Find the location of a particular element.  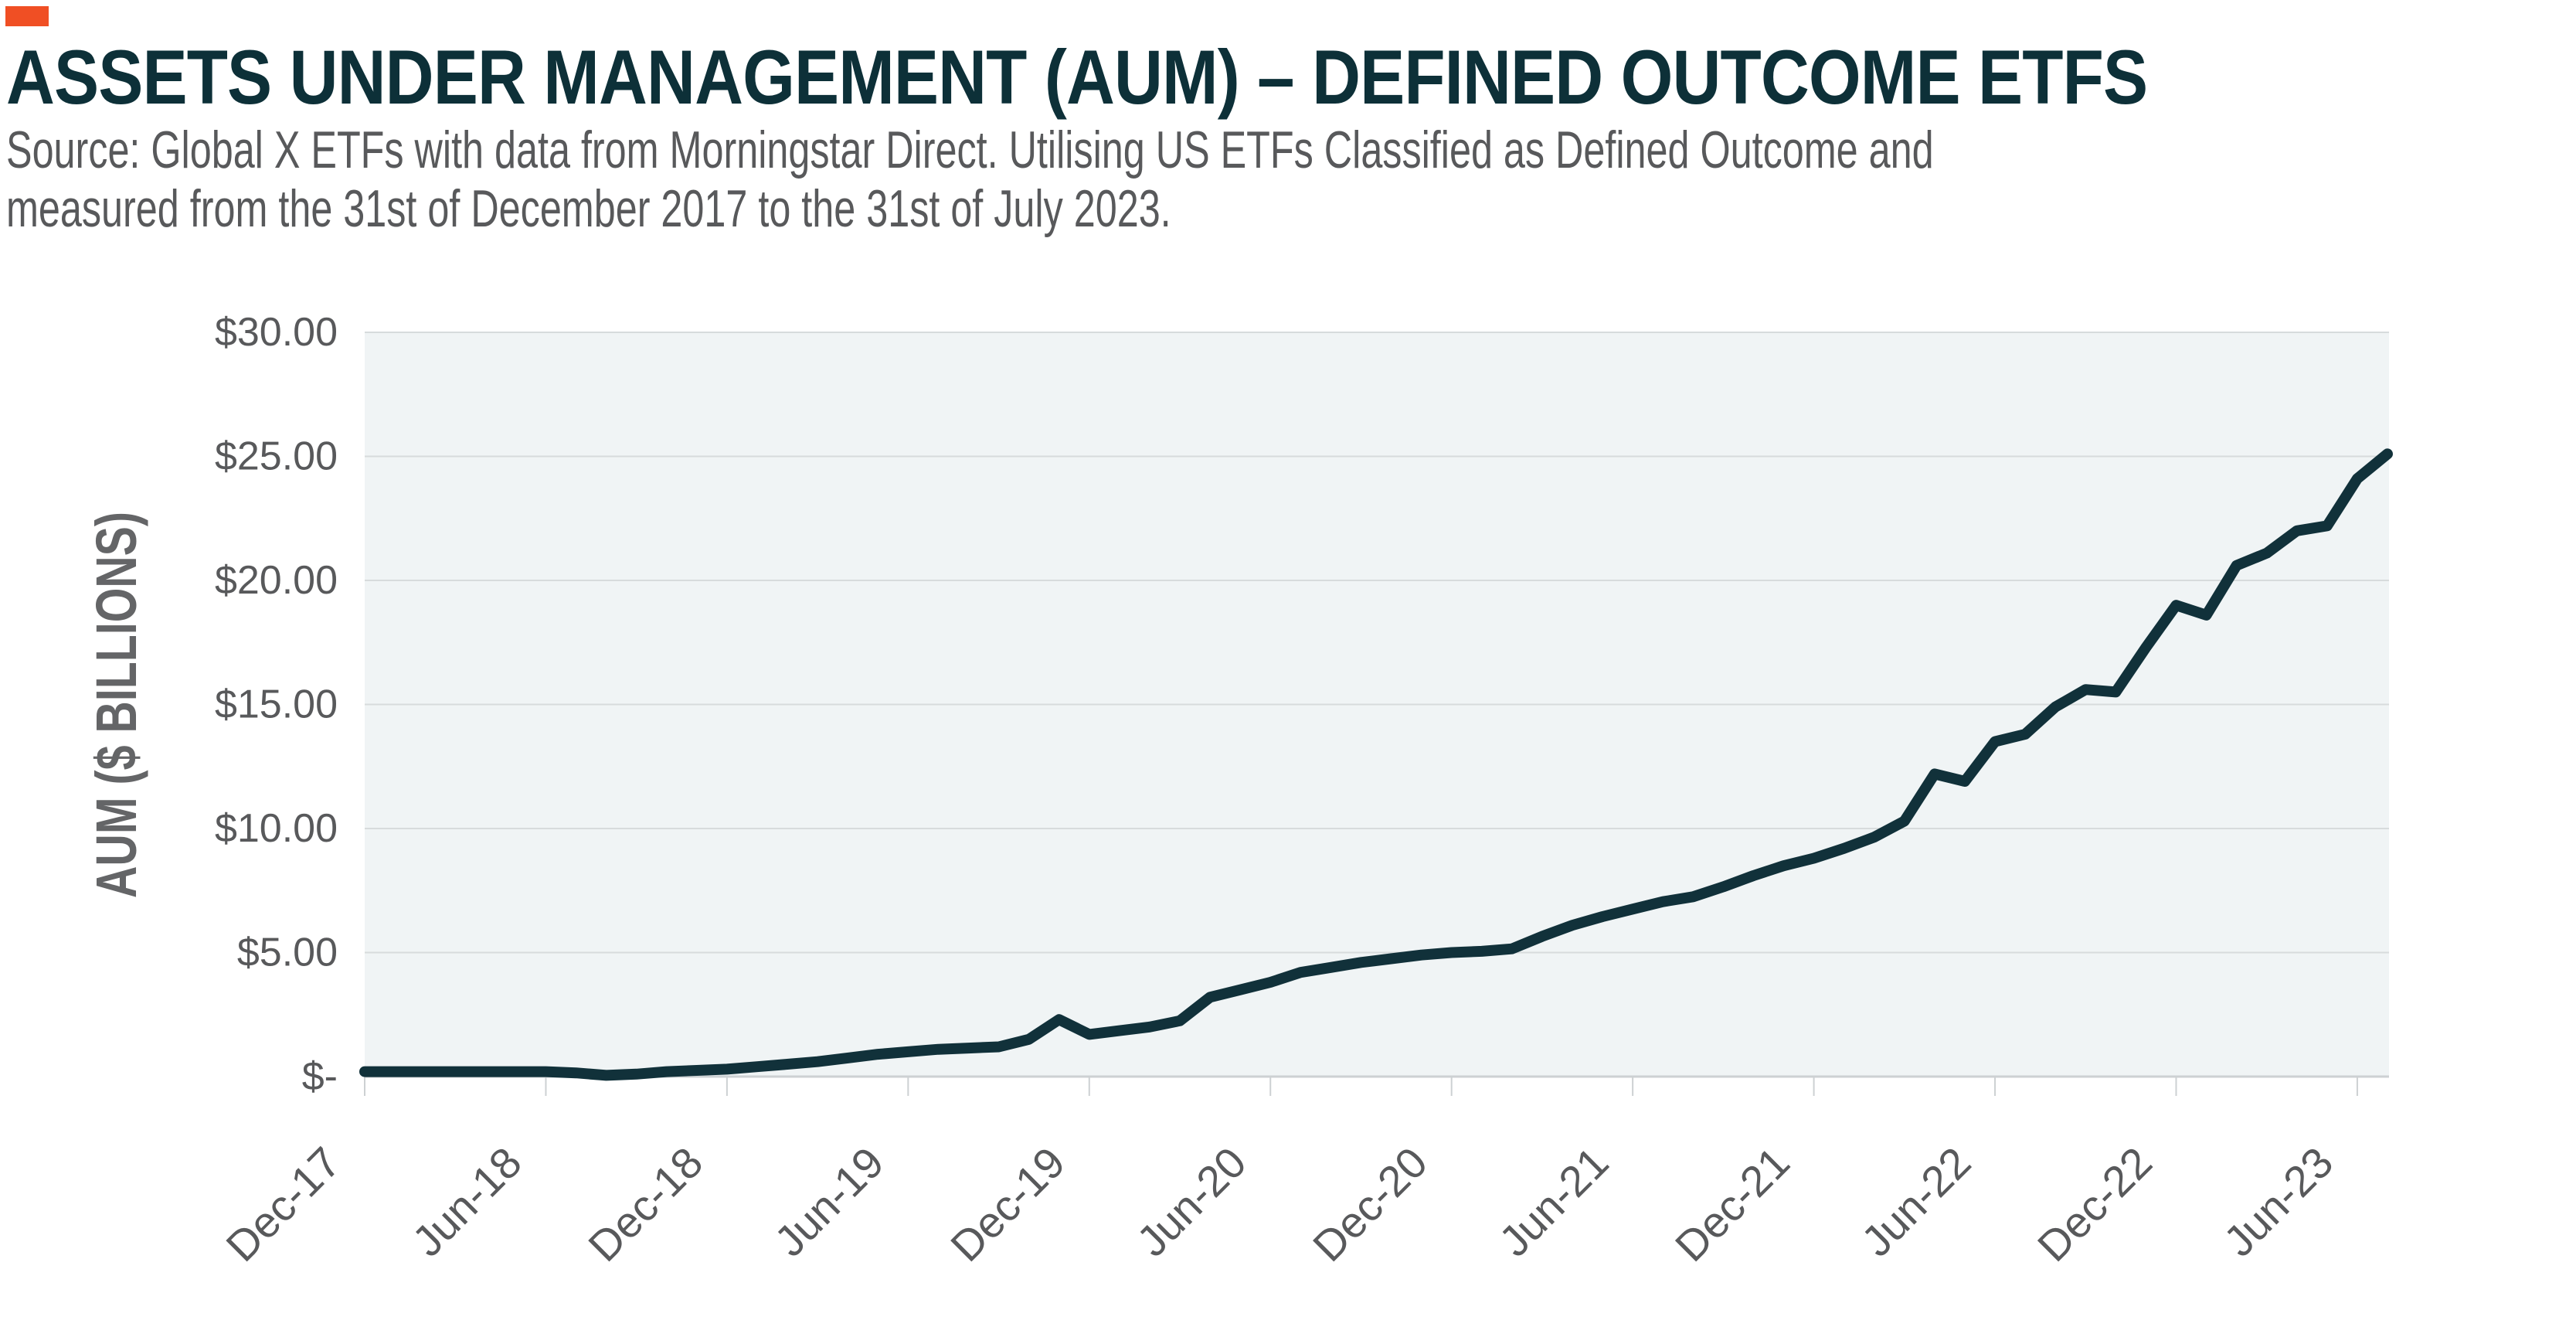

x-tick-label: Jun-22 is located at coordinates (1916, 1202).